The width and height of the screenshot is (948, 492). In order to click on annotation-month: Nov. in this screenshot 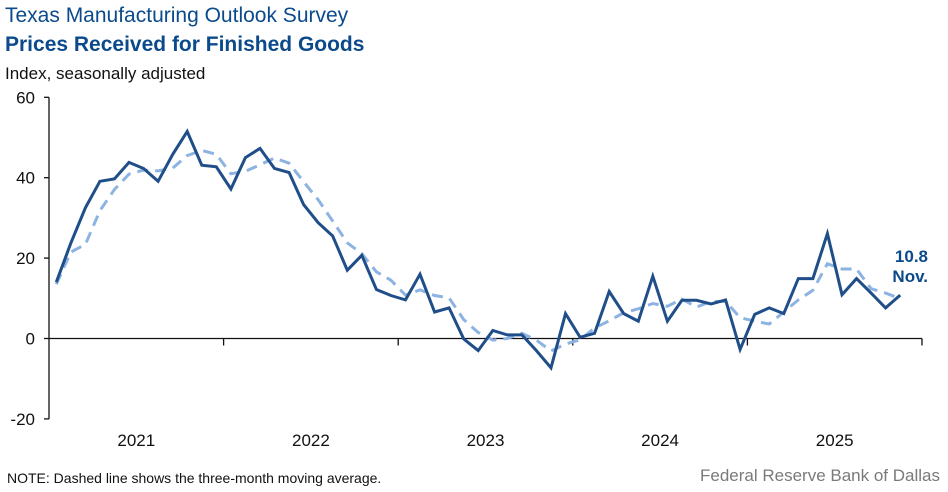, I will do `click(910, 276)`.